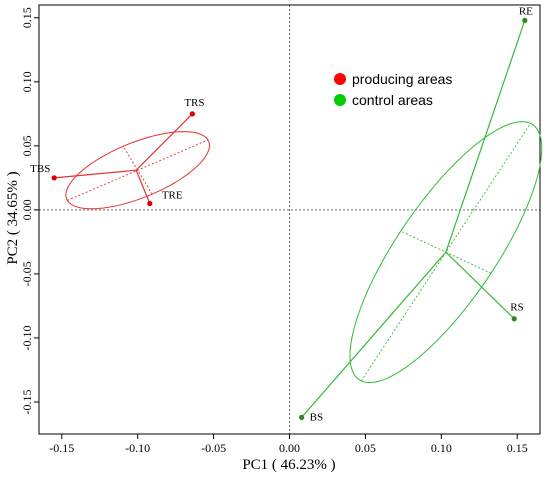 The height and width of the screenshot is (477, 550). I want to click on point-label: TRS, so click(194, 103).